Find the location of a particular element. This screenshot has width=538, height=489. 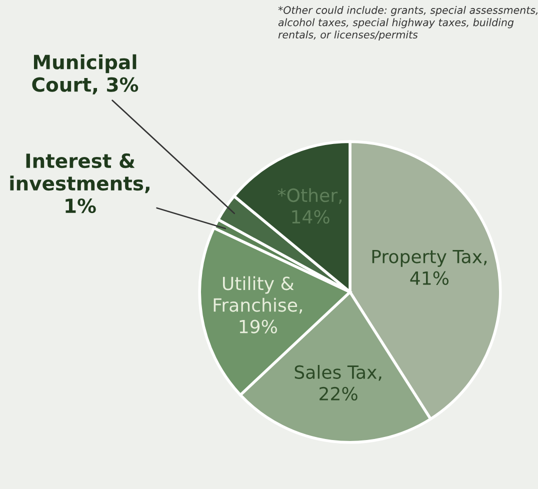

slice-label: Property Tax, 41% is located at coordinates (429, 267).